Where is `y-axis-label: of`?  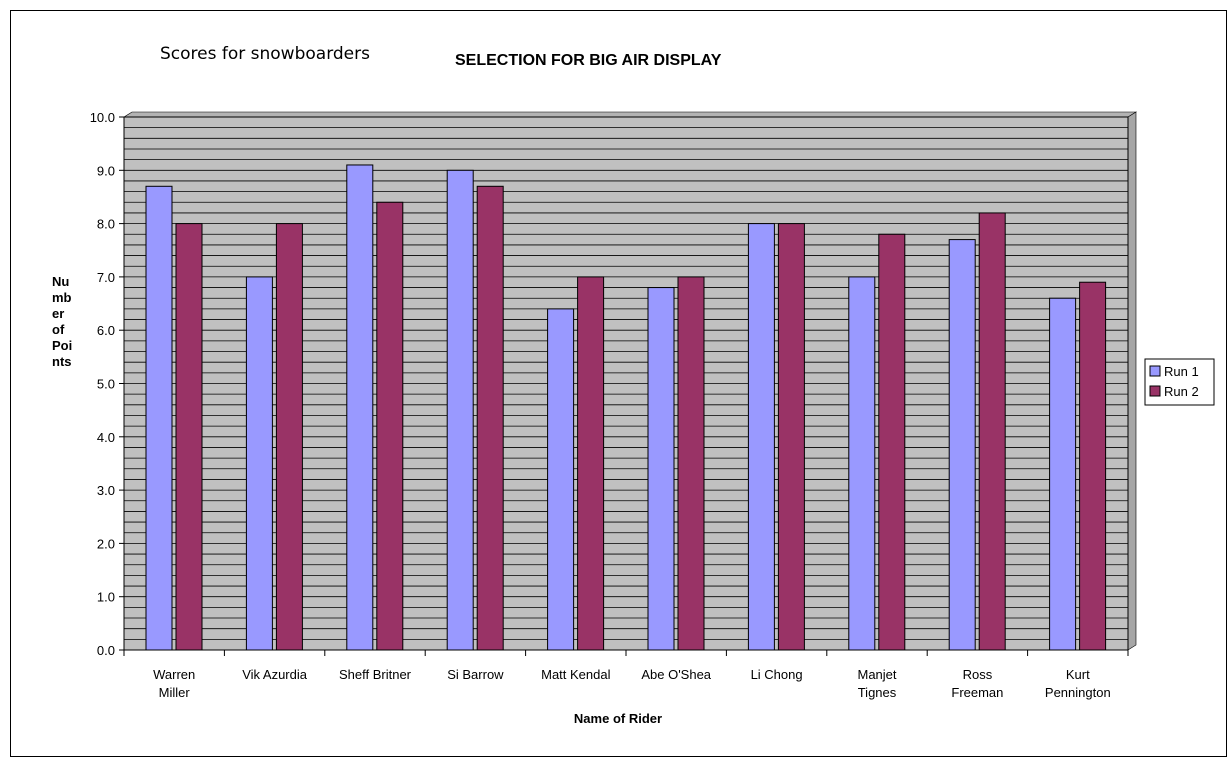
y-axis-label: of is located at coordinates (58, 329).